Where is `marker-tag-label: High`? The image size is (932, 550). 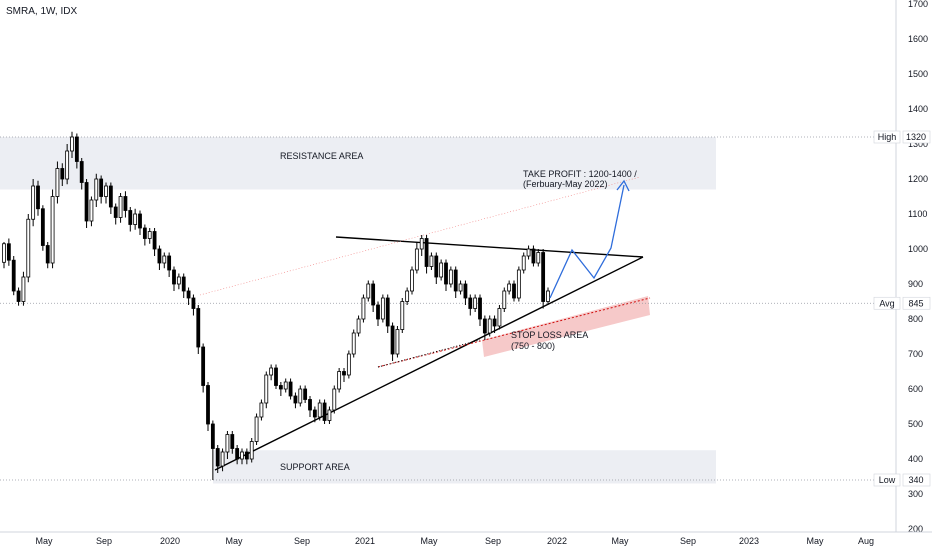 marker-tag-label: High is located at coordinates (887, 137).